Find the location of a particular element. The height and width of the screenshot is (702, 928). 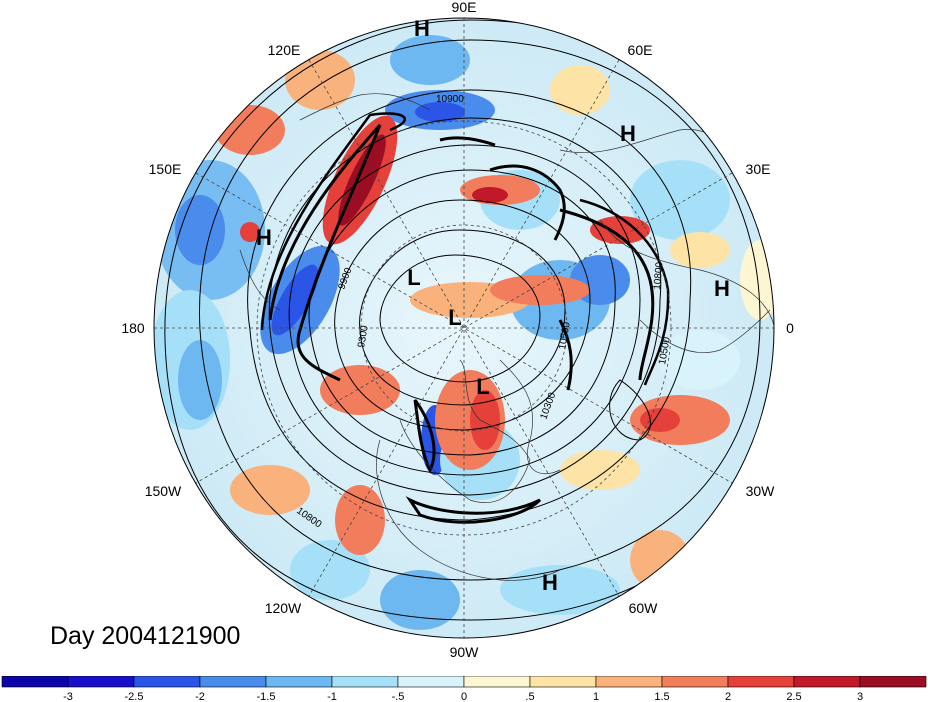

colorbar-ticks: -3 -2.5 -2 -1.5 -1 -.5 0 .5 1 1.5 2 2.5 3 is located at coordinates (463, 696).